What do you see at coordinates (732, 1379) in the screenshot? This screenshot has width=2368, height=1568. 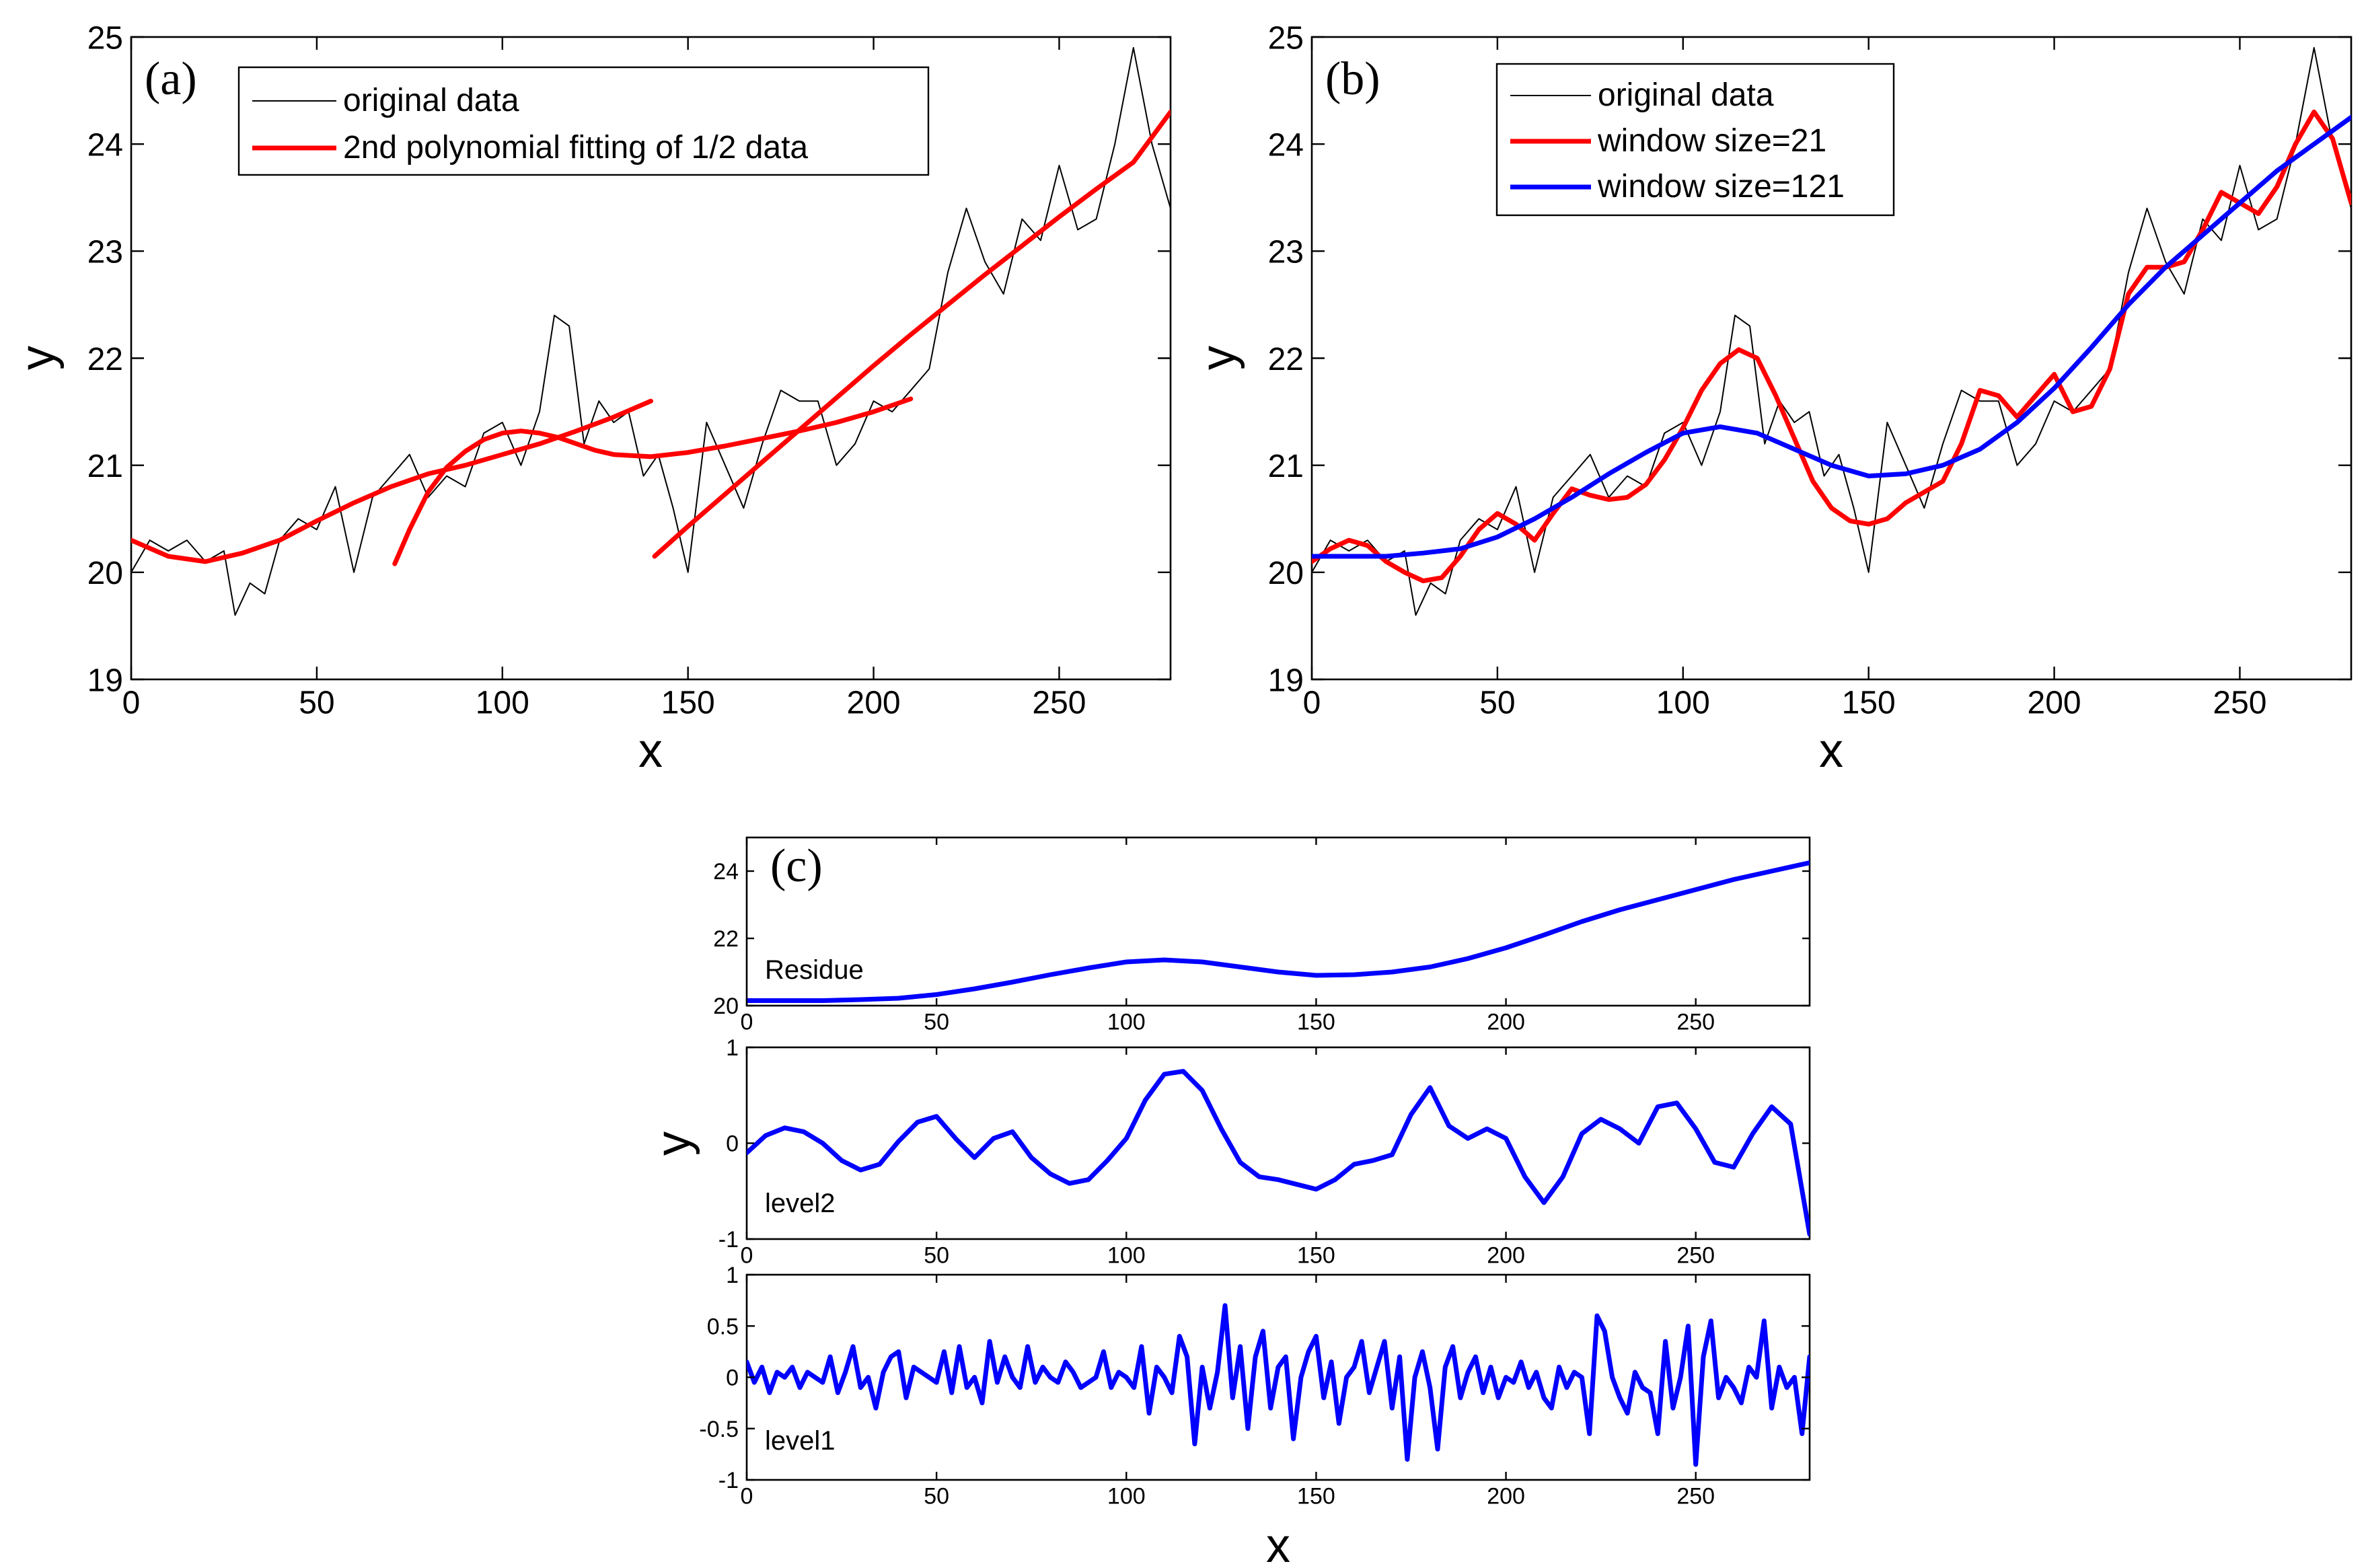 I see `panel-c-level1-ytick-label: 0` at bounding box center [732, 1379].